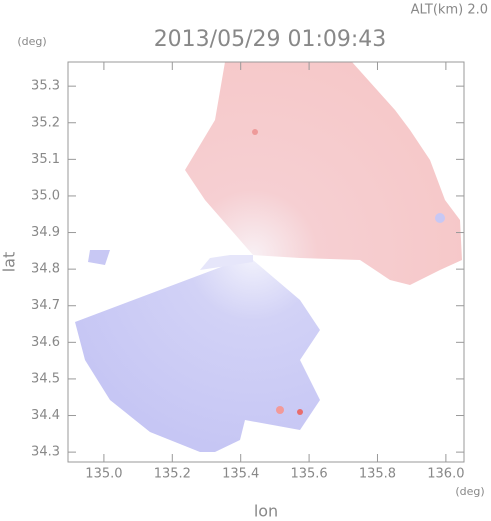 Image resolution: width=491 pixels, height=521 pixels. What do you see at coordinates (45, 159) in the screenshot?
I see `y-tick-label: 35.1` at bounding box center [45, 159].